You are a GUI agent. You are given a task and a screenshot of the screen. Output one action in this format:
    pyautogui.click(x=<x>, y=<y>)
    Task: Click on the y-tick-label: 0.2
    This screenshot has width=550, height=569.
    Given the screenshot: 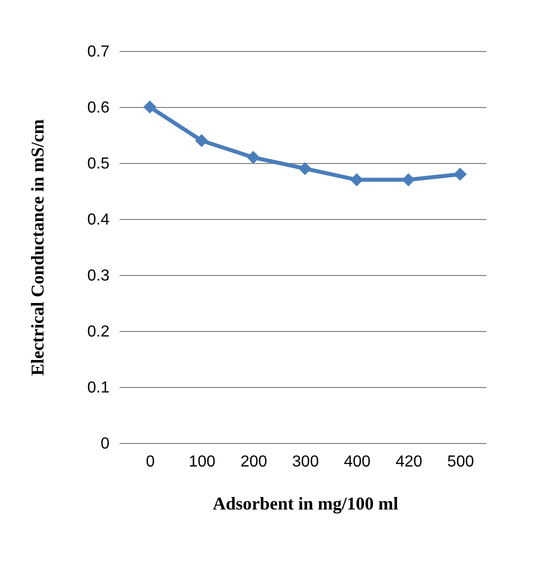 What is the action you would take?
    pyautogui.click(x=98, y=332)
    